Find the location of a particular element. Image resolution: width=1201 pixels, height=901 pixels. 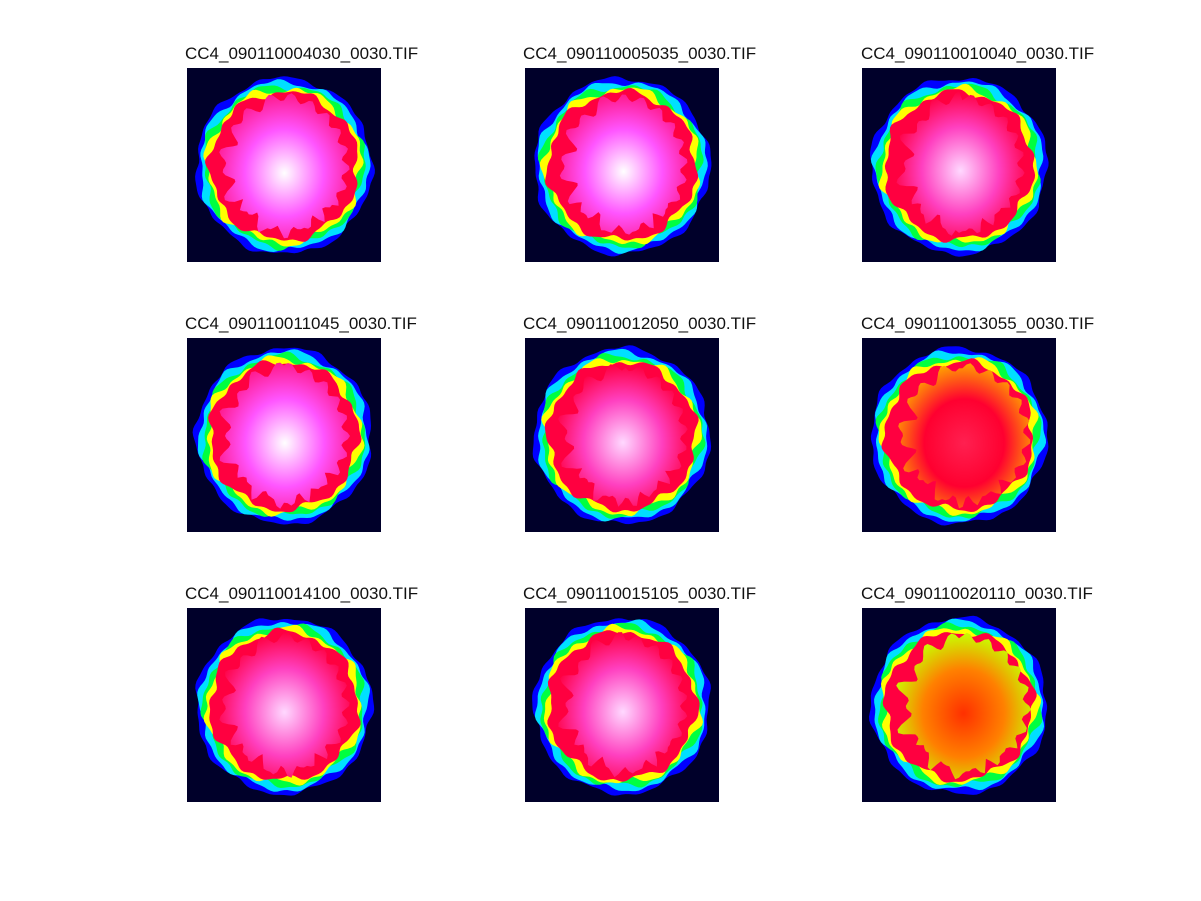

panel-title-3: CC4_090110010040_0030.TIF is located at coordinates (978, 53).